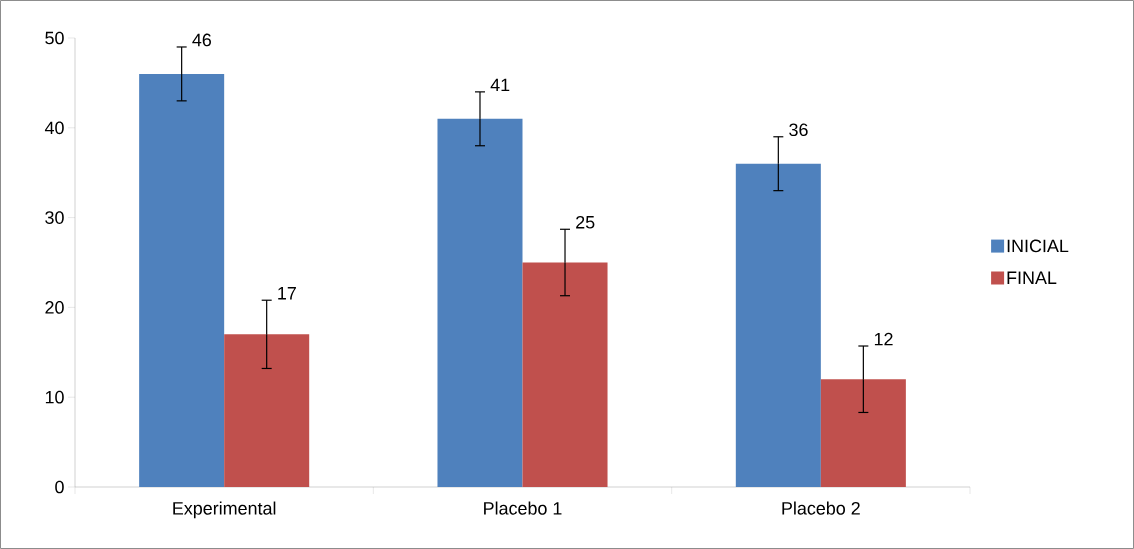 The height and width of the screenshot is (549, 1134). I want to click on x-tick-label: Placebo 1, so click(523, 508).